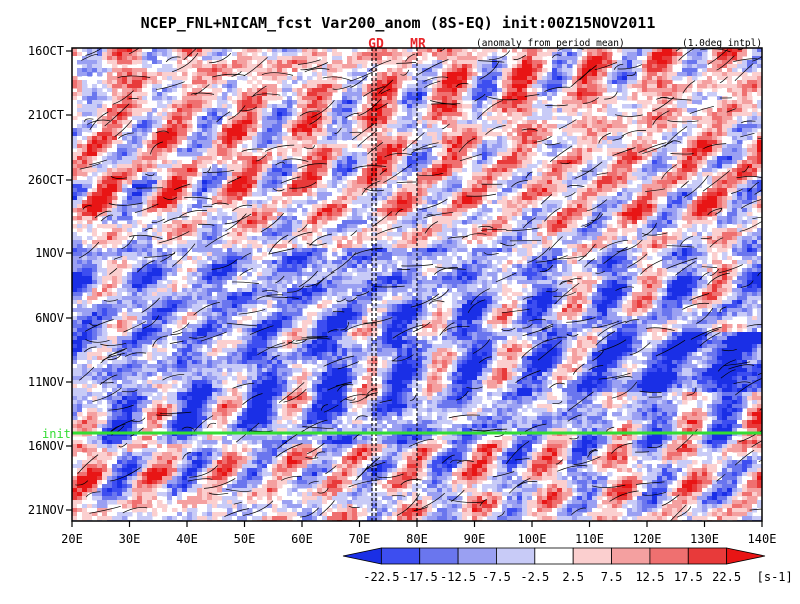 The width and height of the screenshot is (800, 604). I want to click on x-tick-label: 130E, so click(704, 539).